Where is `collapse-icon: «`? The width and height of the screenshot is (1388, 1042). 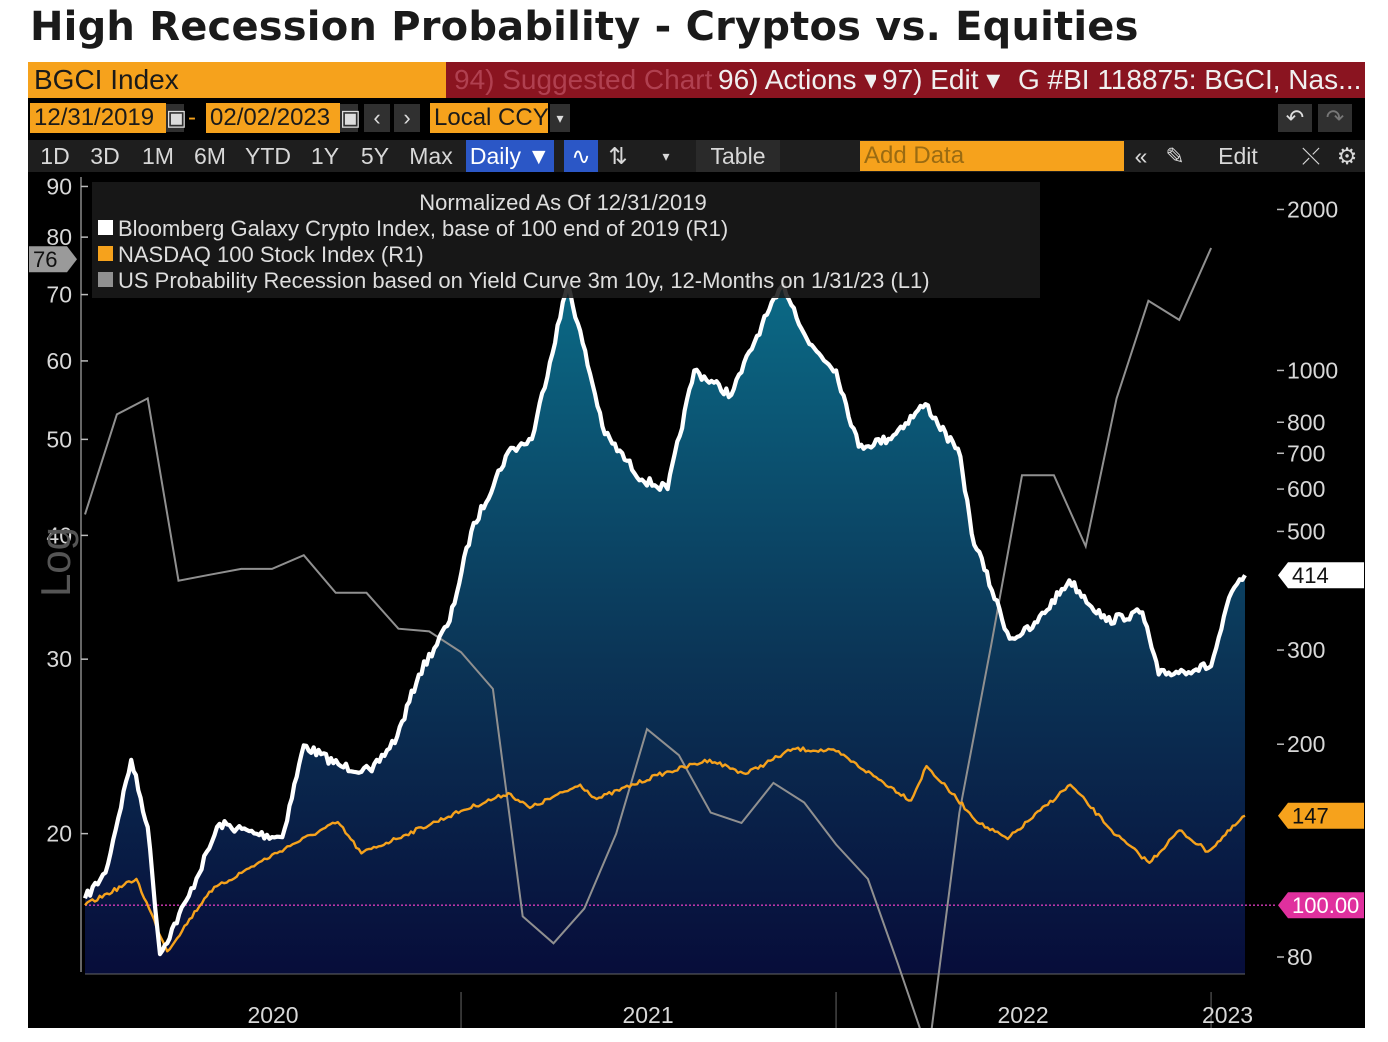
collapse-icon: « is located at coordinates (1141, 156).